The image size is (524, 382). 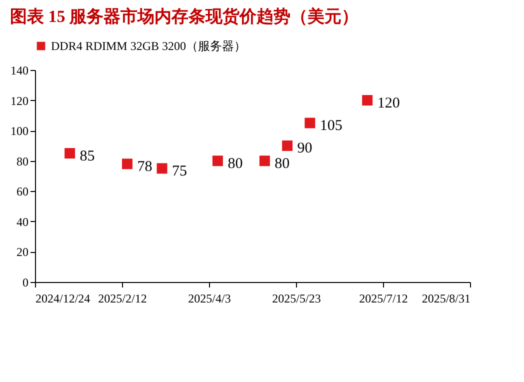 I want to click on y-tick-label: 0, so click(x=25, y=283).